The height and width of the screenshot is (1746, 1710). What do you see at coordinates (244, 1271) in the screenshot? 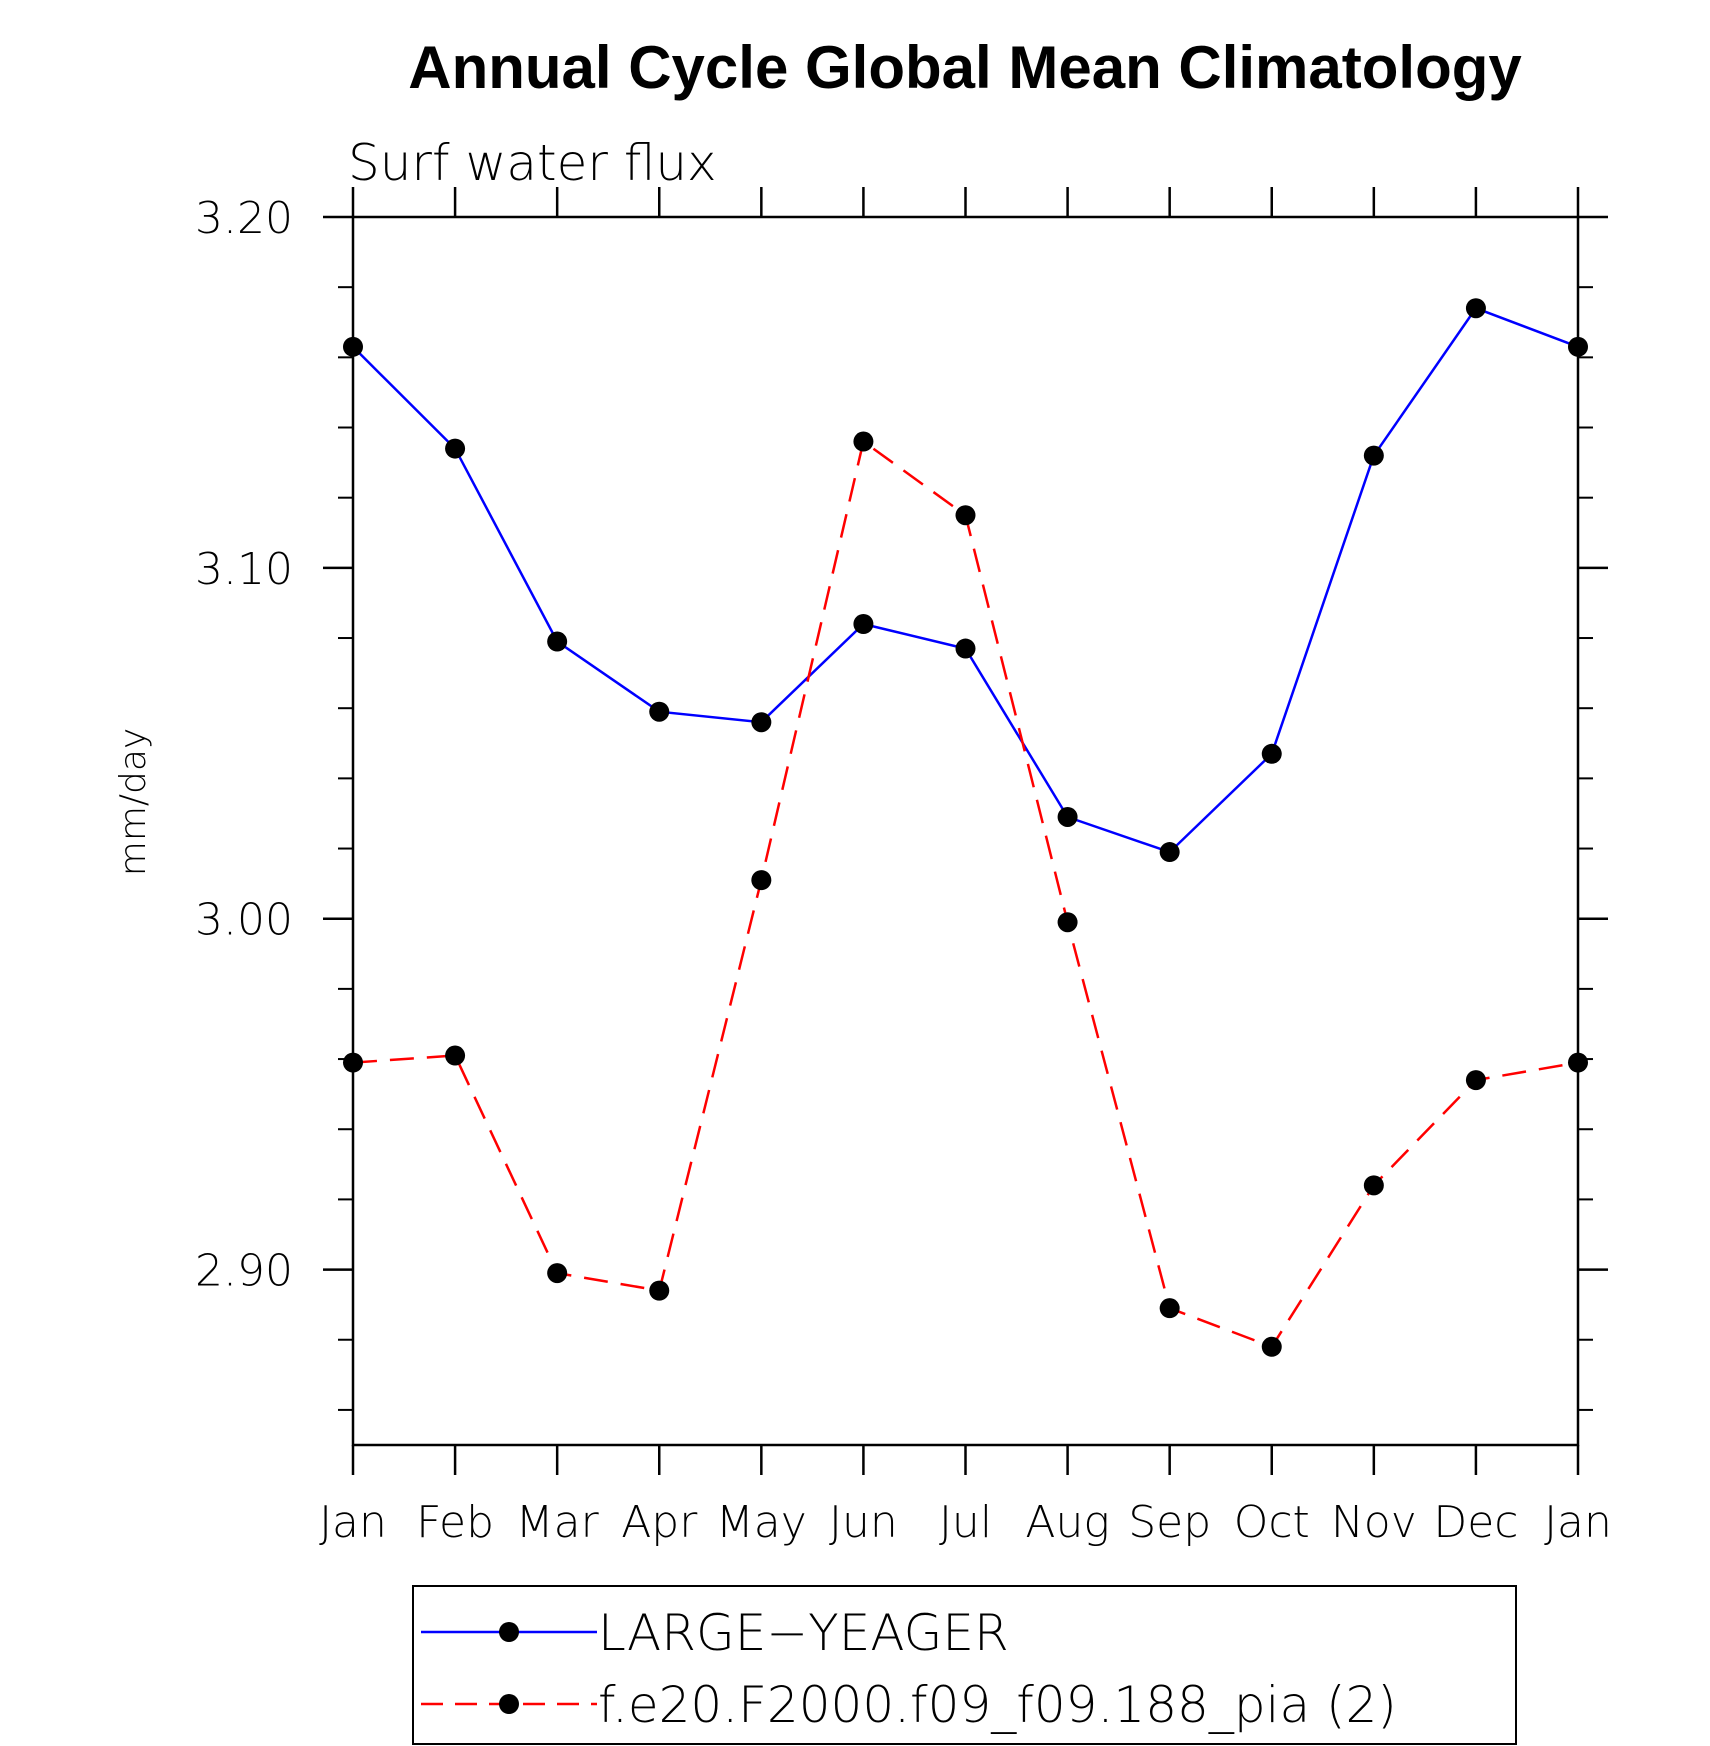
I see `y-tick-label: 2.90` at bounding box center [244, 1271].